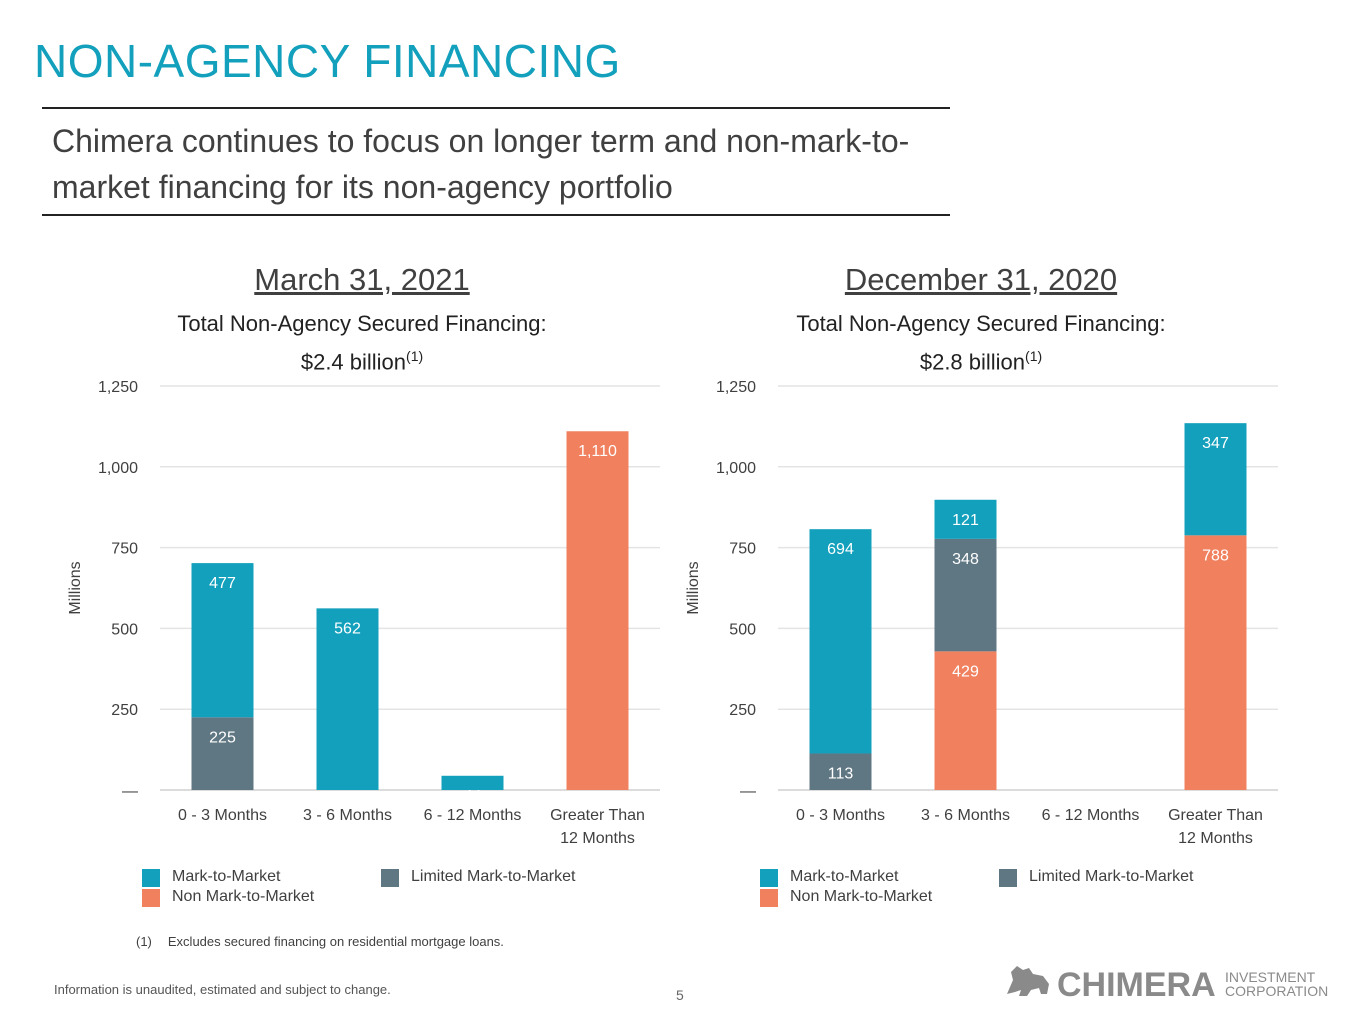 This screenshot has width=1365, height=1024. What do you see at coordinates (597, 451) in the screenshot?
I see `data-label: 1,110` at bounding box center [597, 451].